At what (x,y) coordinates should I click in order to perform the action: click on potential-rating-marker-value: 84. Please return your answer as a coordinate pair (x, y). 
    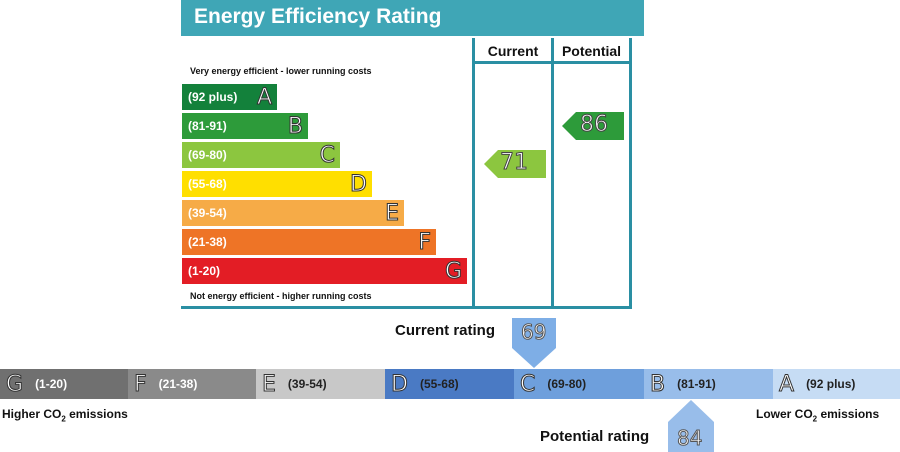
    Looking at the image, I should click on (689, 438).